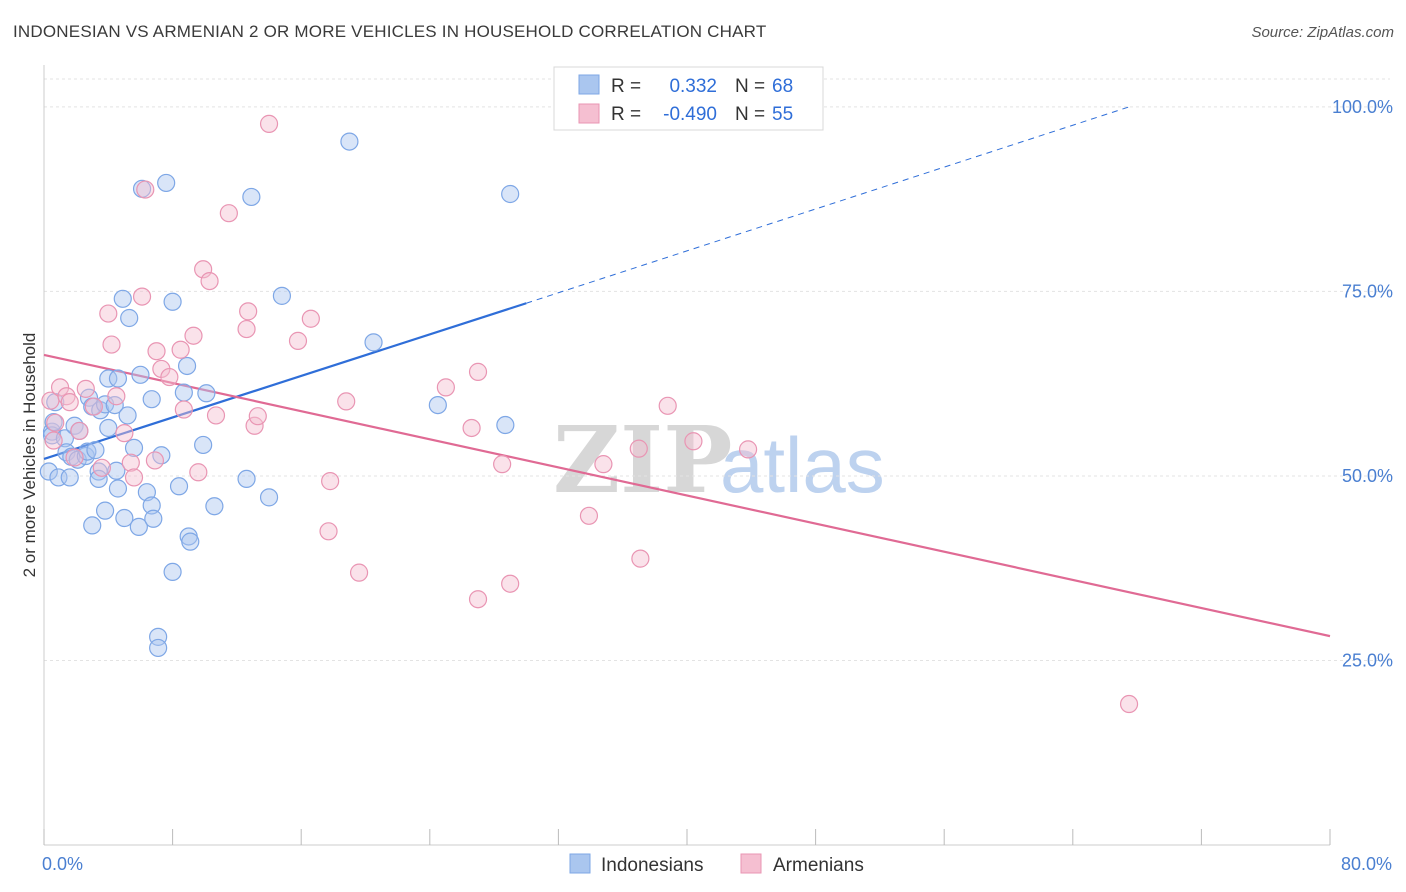 This screenshot has height=892, width=1406. I want to click on stats-legend: R = 0.332 N = 68 R = -0.490 N = 55, so click(688, 98).